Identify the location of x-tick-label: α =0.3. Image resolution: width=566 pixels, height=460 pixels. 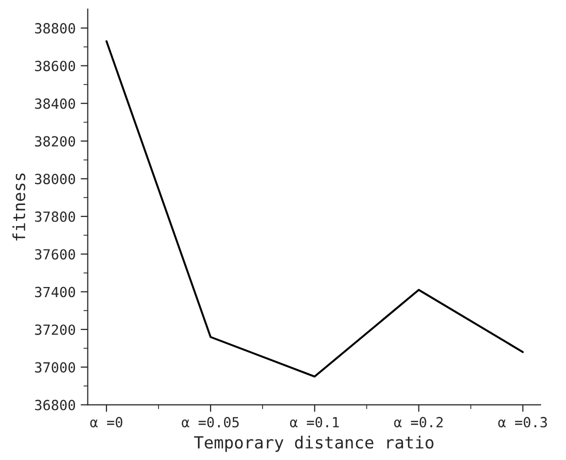
(522, 422).